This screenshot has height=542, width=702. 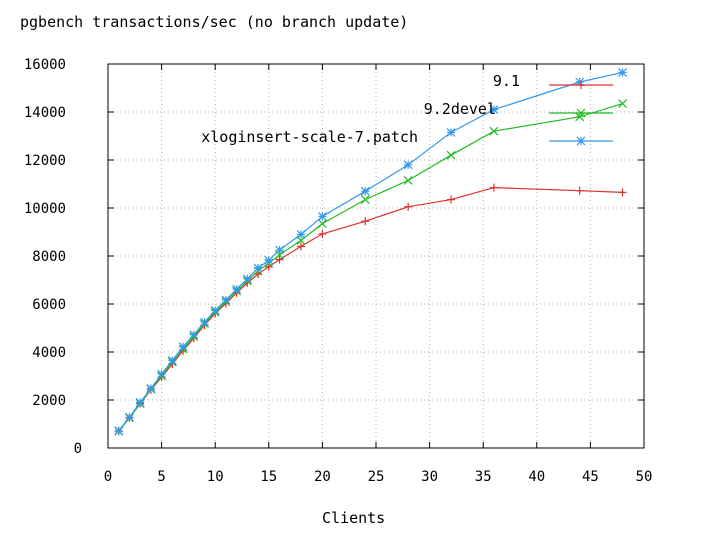 What do you see at coordinates (268, 477) in the screenshot?
I see `x-tick-label: 15` at bounding box center [268, 477].